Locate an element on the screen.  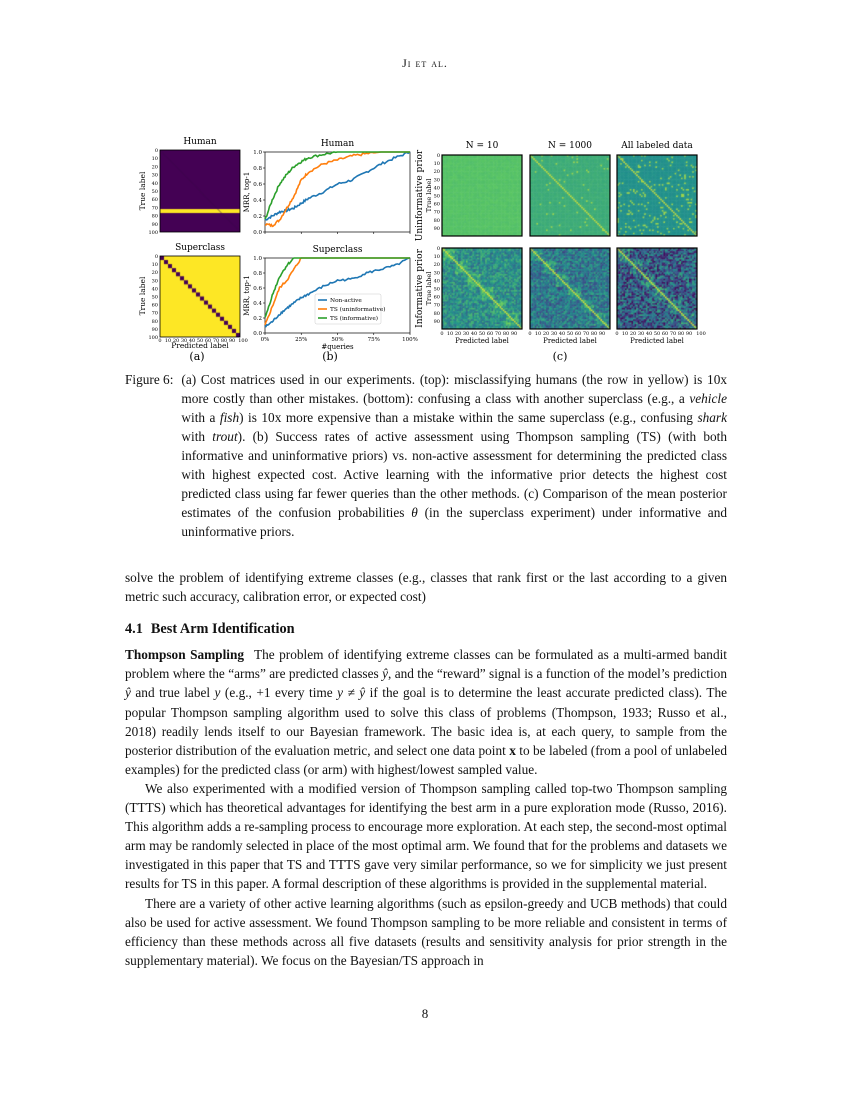
math-or-emphasis: ŷ is located at coordinates (385, 674).